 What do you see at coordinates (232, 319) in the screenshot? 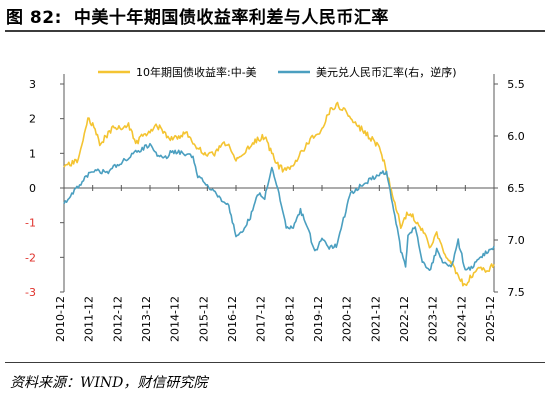
I see `x-tick-label: 2016-12` at bounding box center [232, 319].